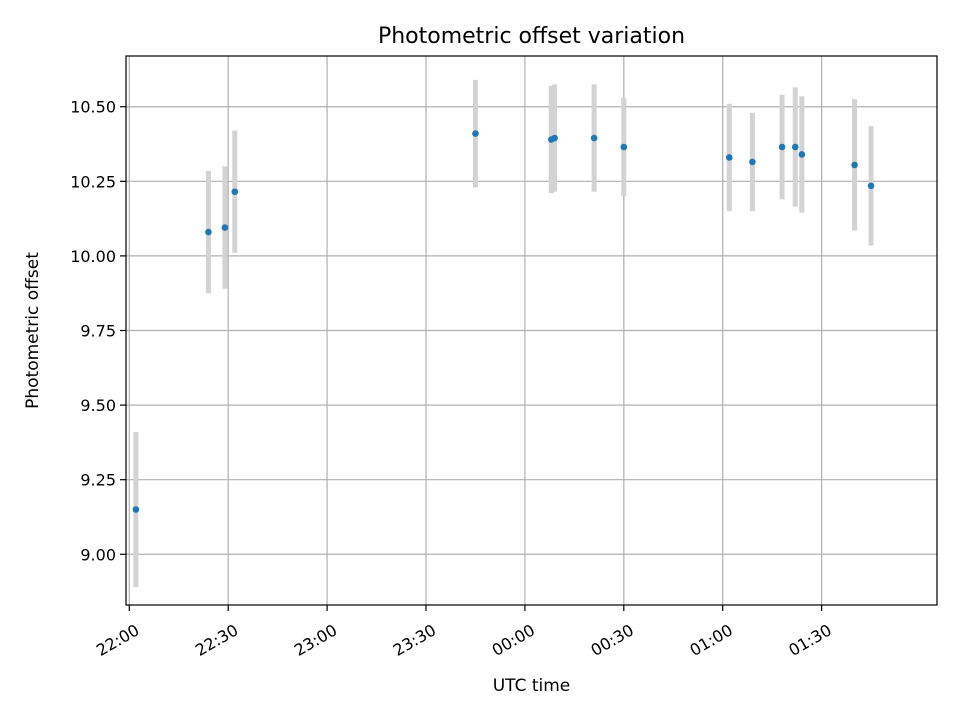 The width and height of the screenshot is (960, 720). I want to click on x-axis-label: UTC time, so click(532, 686).